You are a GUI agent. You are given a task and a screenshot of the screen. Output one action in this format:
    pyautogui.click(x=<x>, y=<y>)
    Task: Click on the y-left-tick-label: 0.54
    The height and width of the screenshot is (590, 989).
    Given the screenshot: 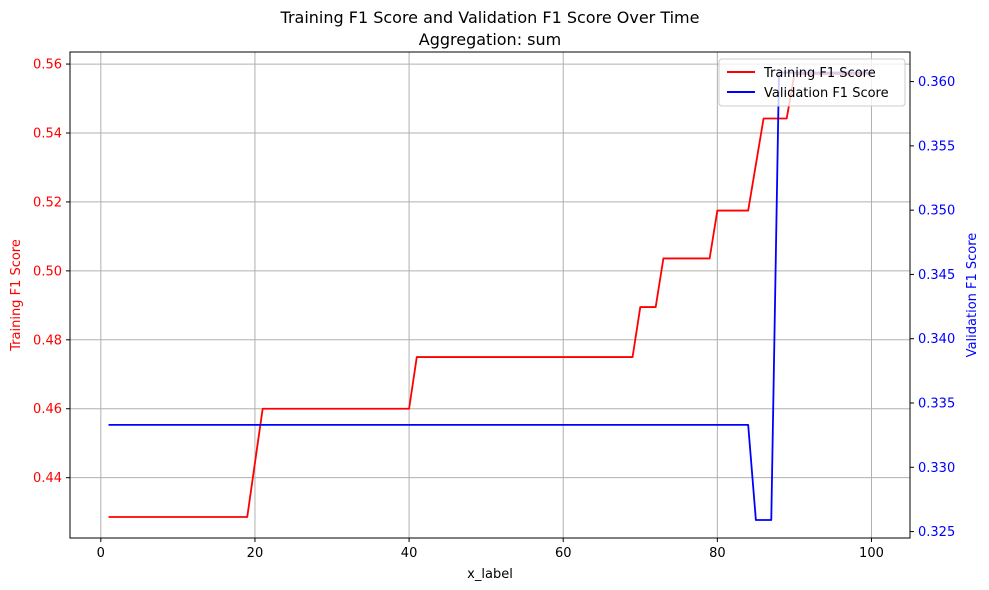 What is the action you would take?
    pyautogui.click(x=47, y=134)
    